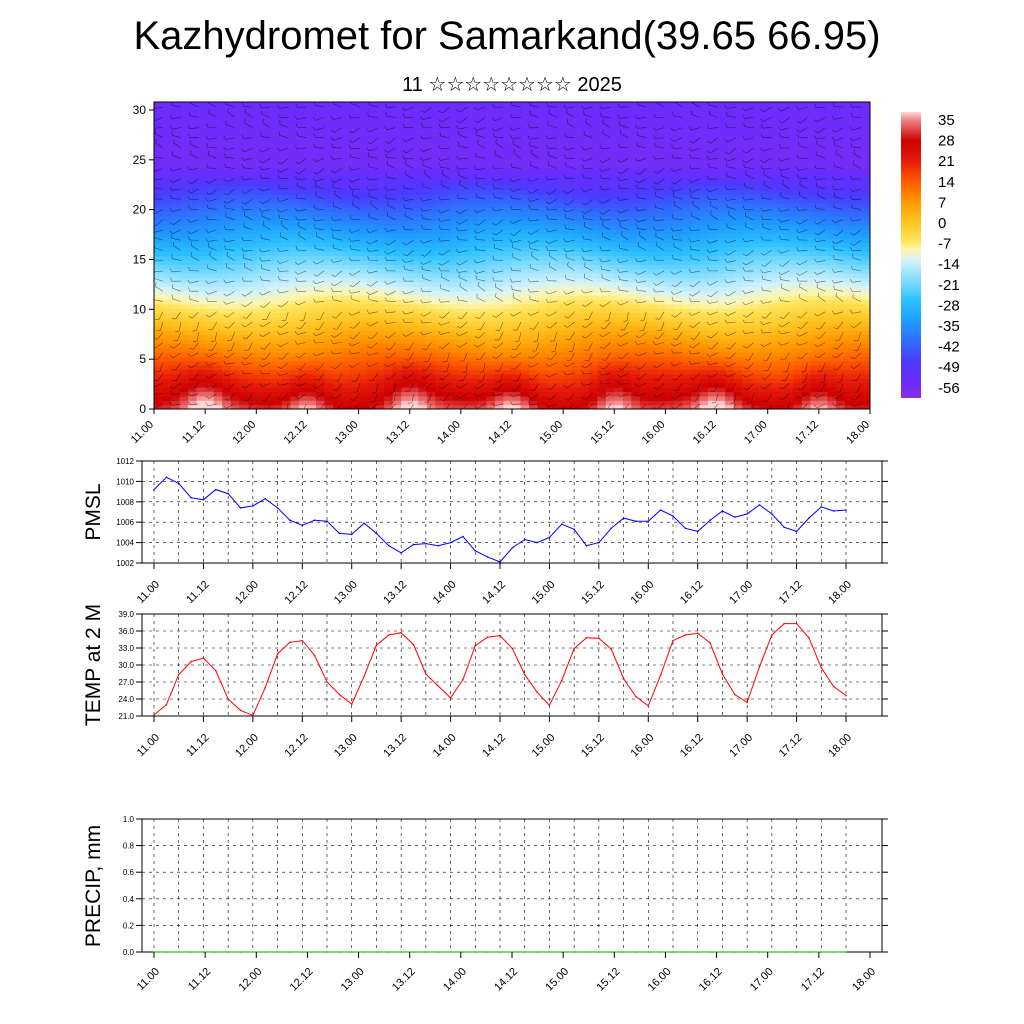 The width and height of the screenshot is (1024, 1024). Describe the element at coordinates (247, 746) in the screenshot. I see `x-tick-label: 12.00` at that location.